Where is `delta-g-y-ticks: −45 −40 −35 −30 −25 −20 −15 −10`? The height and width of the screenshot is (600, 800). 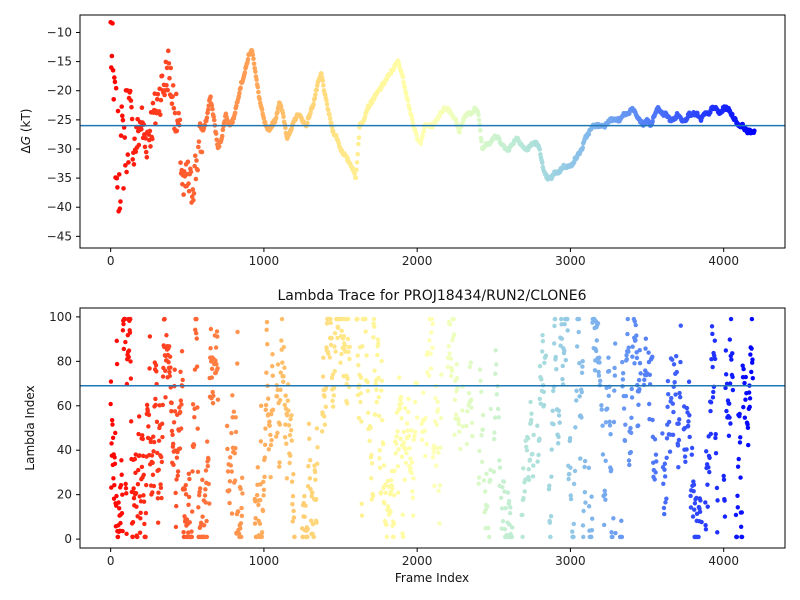
delta-g-y-ticks: −45 −40 −35 −30 −25 −20 −15 −10 is located at coordinates (63, 134).